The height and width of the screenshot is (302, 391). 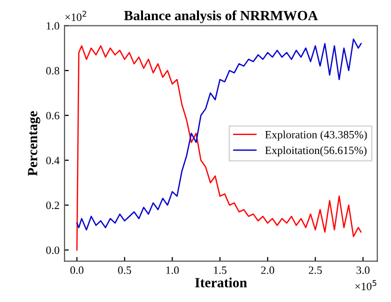 I want to click on chart-title: Balance analysis of NRRMWOA, so click(x=221, y=17).